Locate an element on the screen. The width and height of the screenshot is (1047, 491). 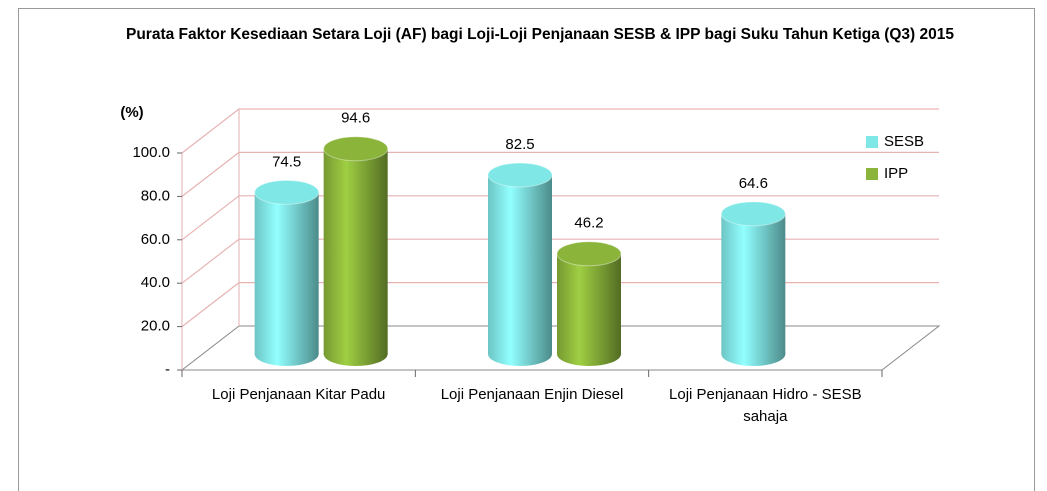
y-axis-label: (%) is located at coordinates (131, 112).